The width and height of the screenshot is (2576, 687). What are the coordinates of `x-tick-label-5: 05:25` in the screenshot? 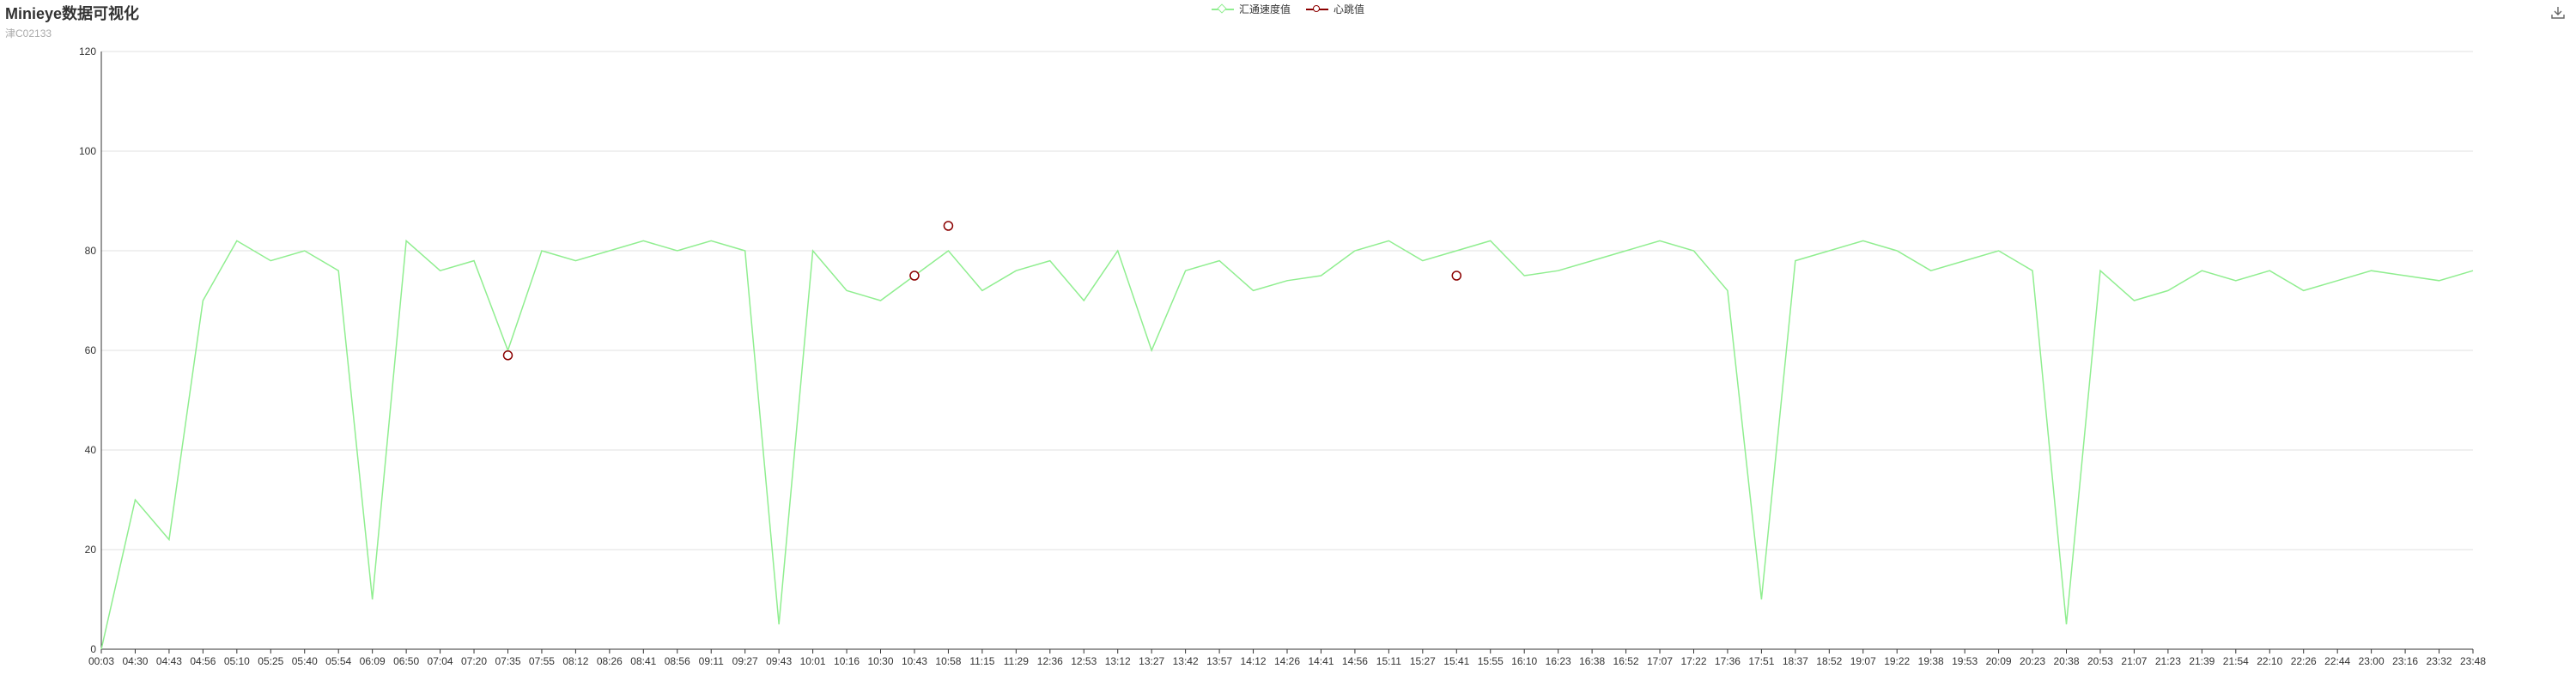 It's located at (270, 661).